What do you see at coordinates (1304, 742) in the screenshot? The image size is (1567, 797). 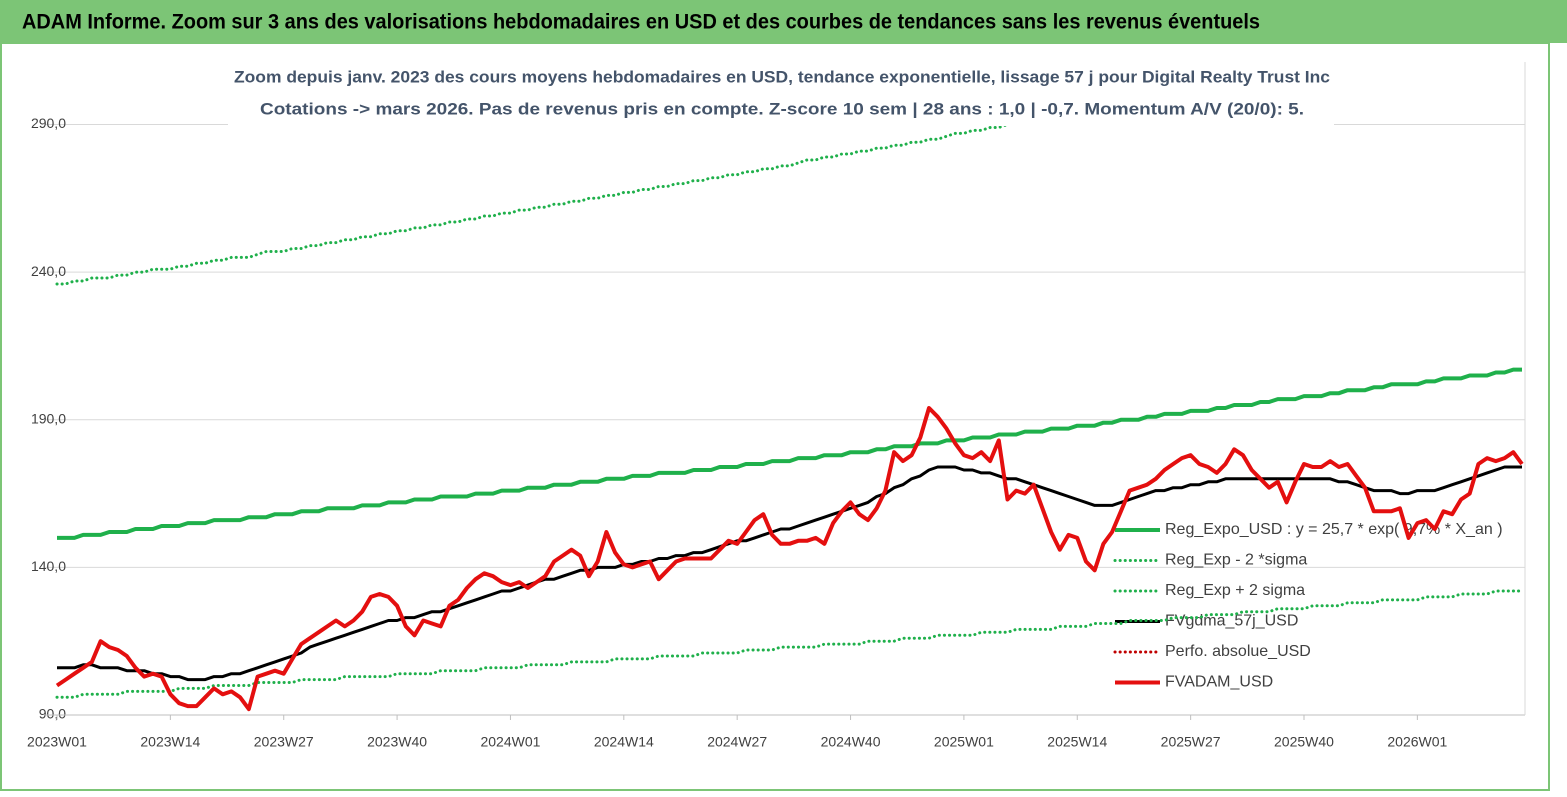 I see `x-tick-label: 2025W40` at bounding box center [1304, 742].